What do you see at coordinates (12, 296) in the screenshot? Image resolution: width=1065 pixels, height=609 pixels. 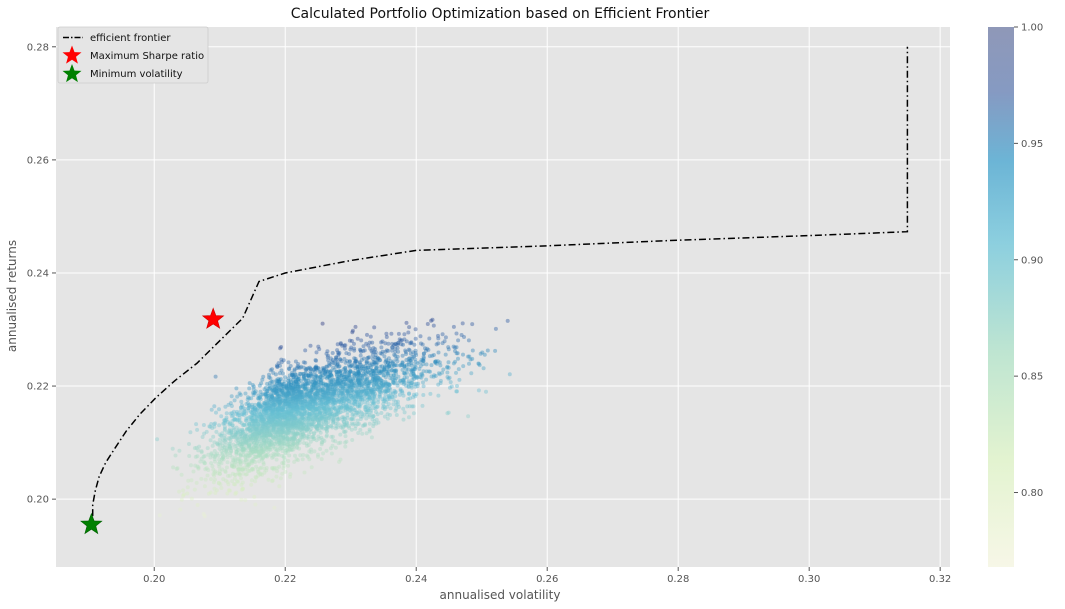 I see `y-axis-label: annualised returns` at bounding box center [12, 296].